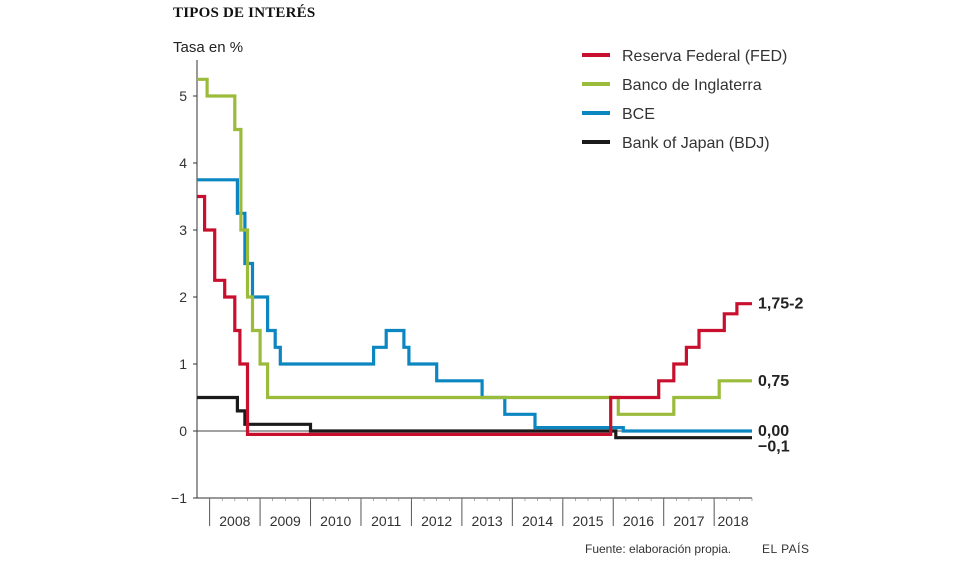  Describe the element at coordinates (692, 85) in the screenshot. I see `legend-label-1: Banco de Inglaterra` at that location.